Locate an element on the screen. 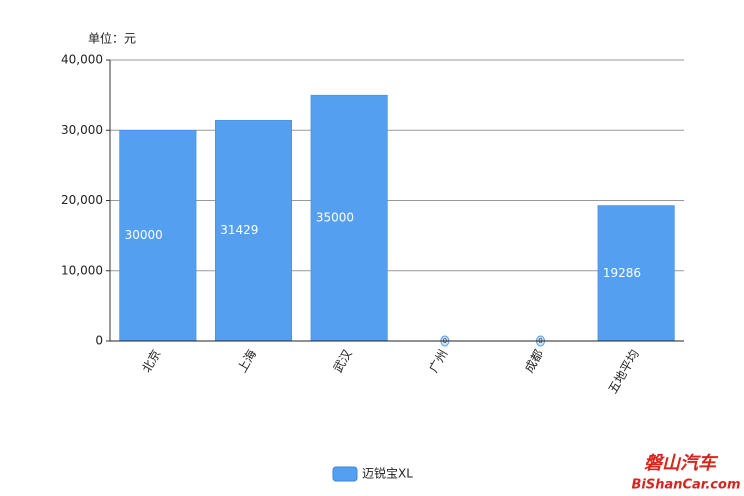 The width and height of the screenshot is (744, 496). unit-label: 单位：元 is located at coordinates (112, 38).